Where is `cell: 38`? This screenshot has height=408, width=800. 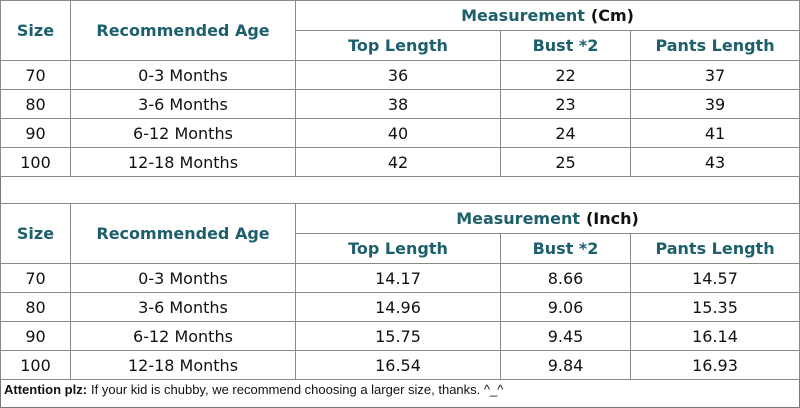
cell: 38 is located at coordinates (398, 104).